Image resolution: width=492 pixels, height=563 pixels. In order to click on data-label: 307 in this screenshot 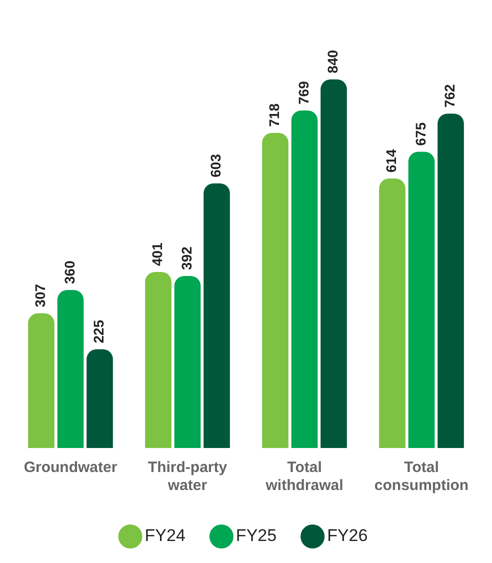, I will do `click(40, 296)`.